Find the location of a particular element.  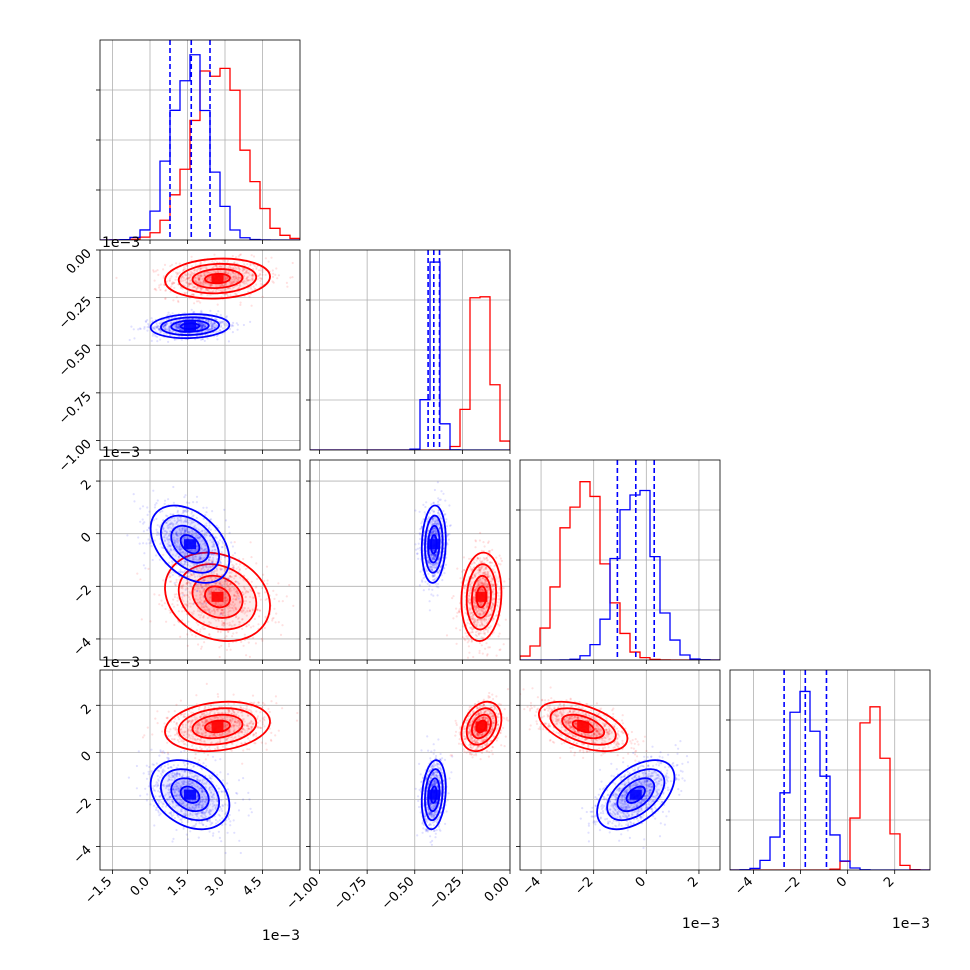

panel-3-3: −4 −2 0 2 is located at coordinates (828, 783).